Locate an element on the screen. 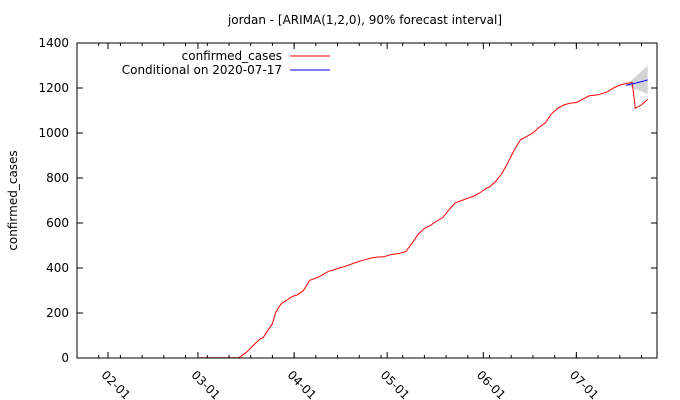 The width and height of the screenshot is (680, 400). x-tick-label: 02-01 is located at coordinates (116, 384).